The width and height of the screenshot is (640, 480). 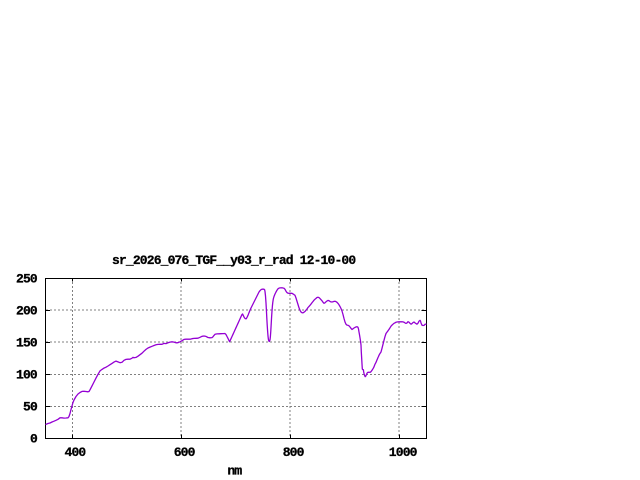 What do you see at coordinates (27, 279) in the screenshot?
I see `svg-text: 250` at bounding box center [27, 279].